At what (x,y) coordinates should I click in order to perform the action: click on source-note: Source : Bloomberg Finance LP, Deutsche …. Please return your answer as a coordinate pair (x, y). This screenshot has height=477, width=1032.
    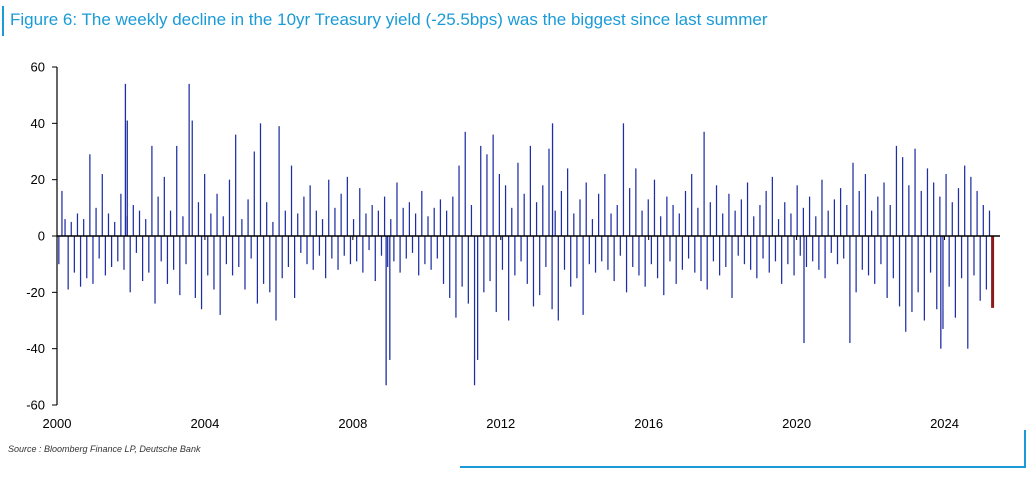
    Looking at the image, I should click on (104, 449).